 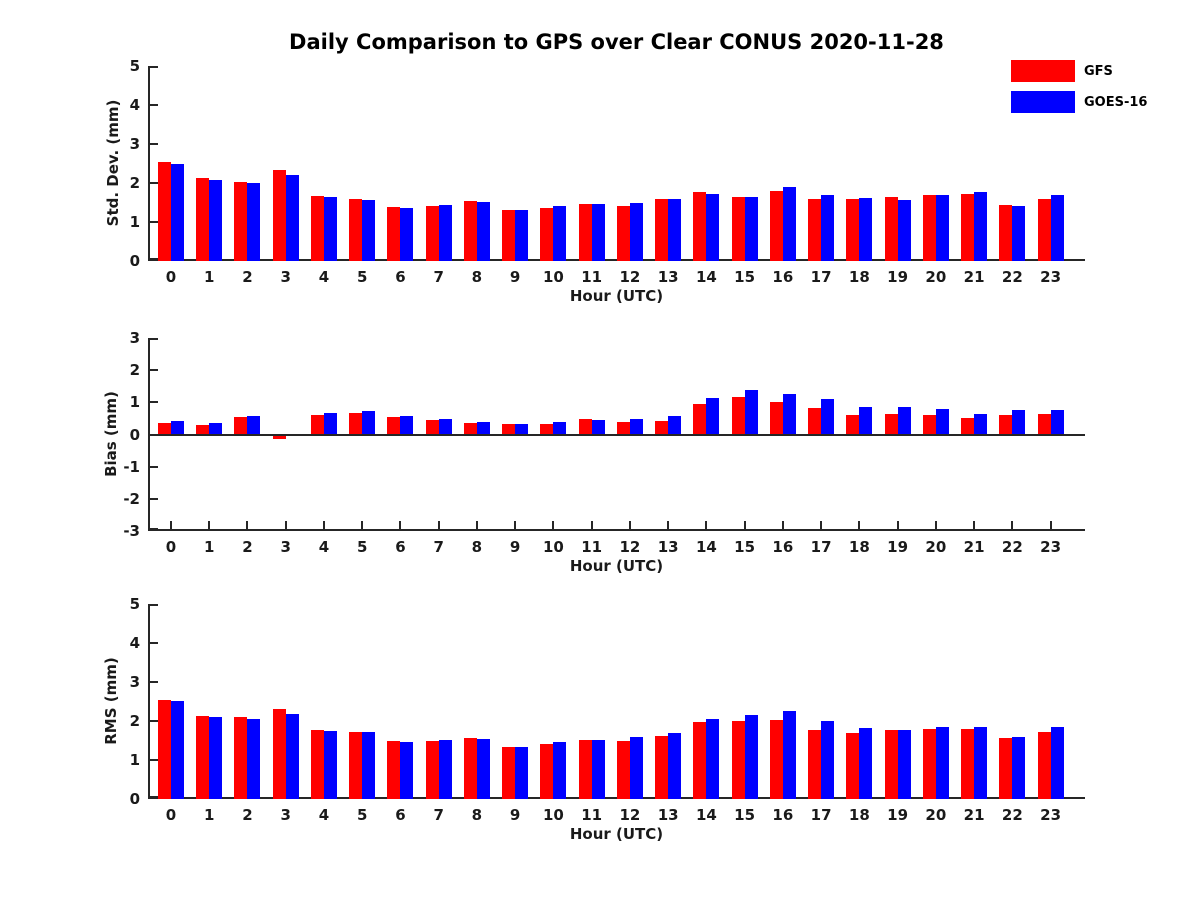 I want to click on x-tick-label: 19, so click(x=898, y=277).